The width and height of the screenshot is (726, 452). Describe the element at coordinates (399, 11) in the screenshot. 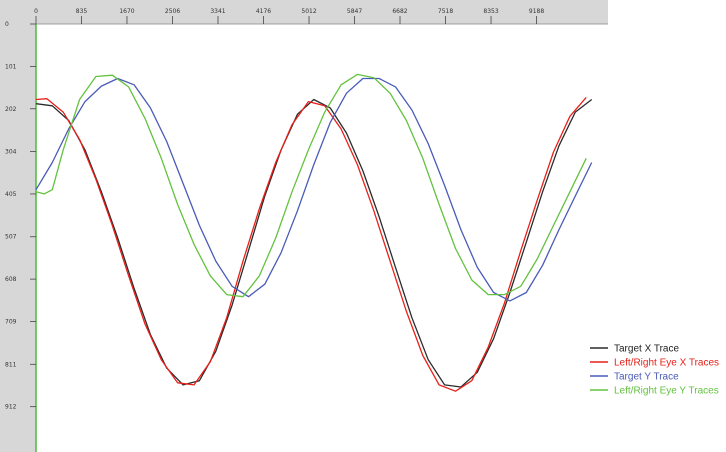

I see `x-tick-label: 6682` at that location.